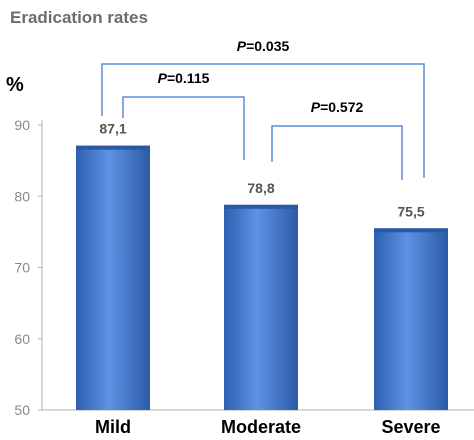 This screenshot has height=440, width=474. I want to click on x-tick-label-severe: Severe, so click(410, 427).